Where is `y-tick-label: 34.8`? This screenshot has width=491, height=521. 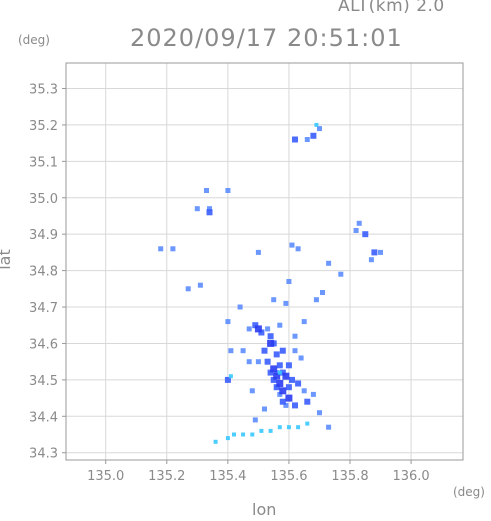
y-tick-label: 34.8 is located at coordinates (43, 272).